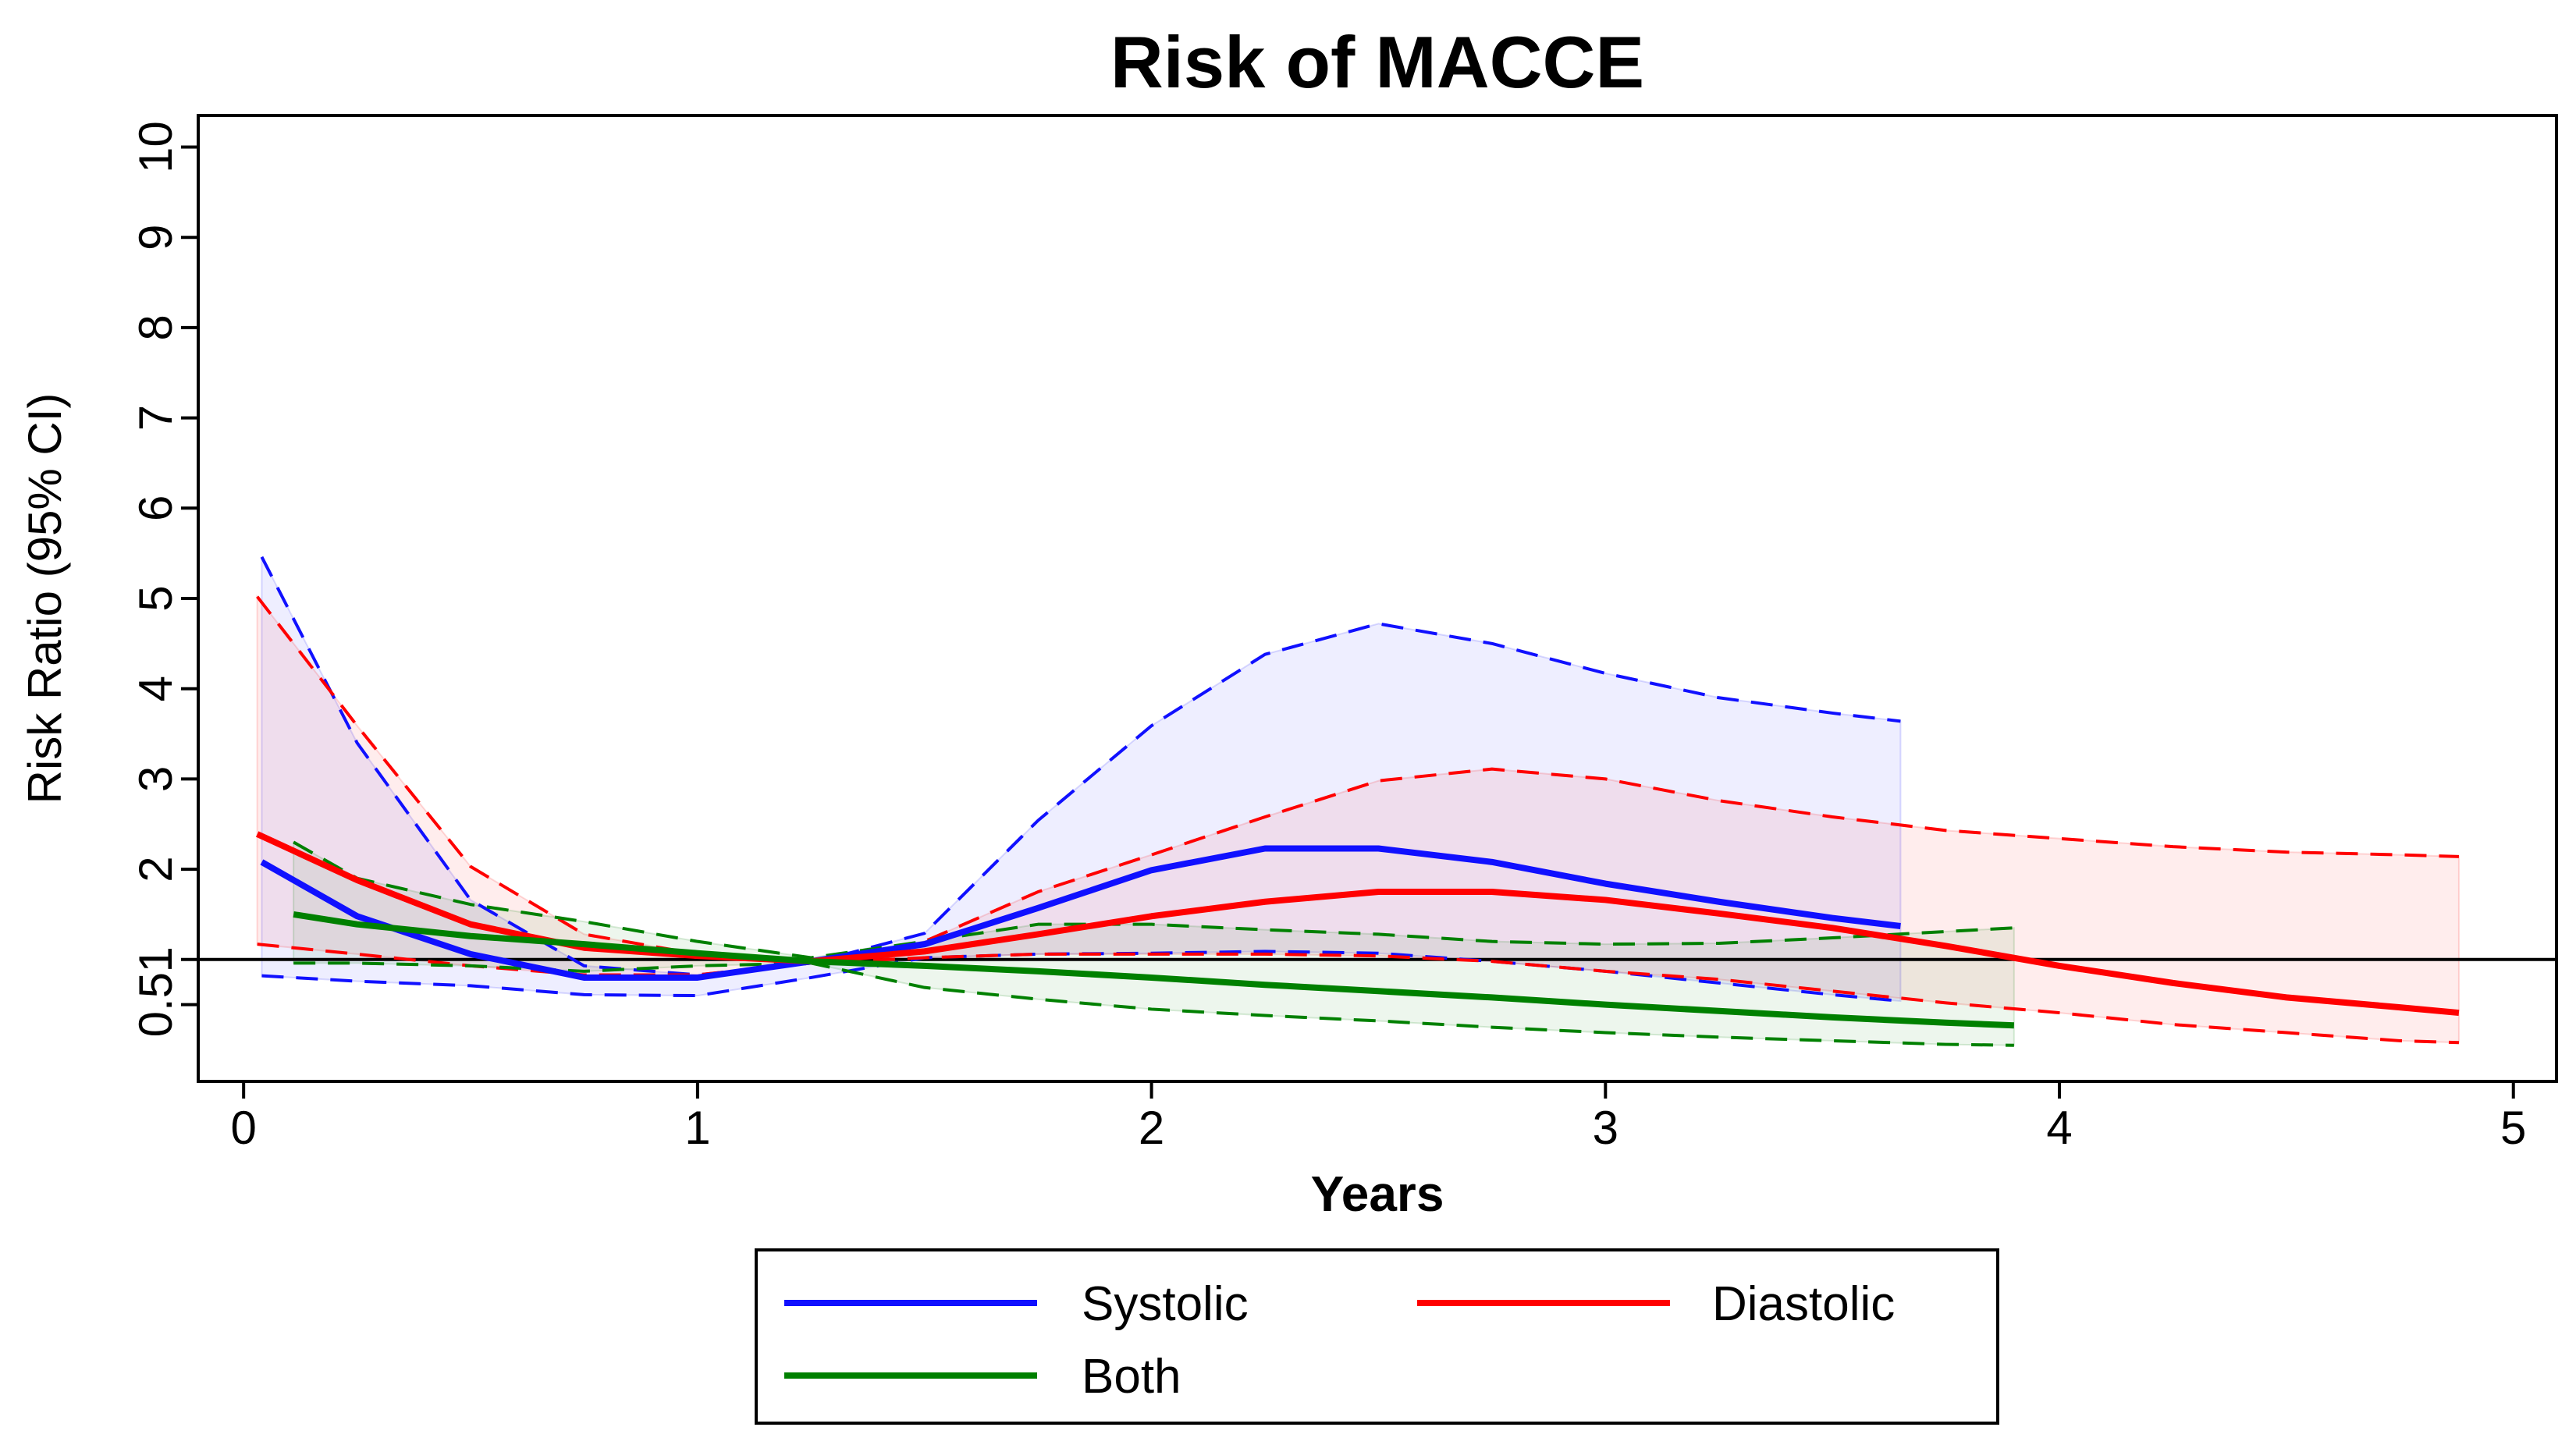 The width and height of the screenshot is (2576, 1452). What do you see at coordinates (697, 1128) in the screenshot?
I see `x-tick-label: 1` at bounding box center [697, 1128].